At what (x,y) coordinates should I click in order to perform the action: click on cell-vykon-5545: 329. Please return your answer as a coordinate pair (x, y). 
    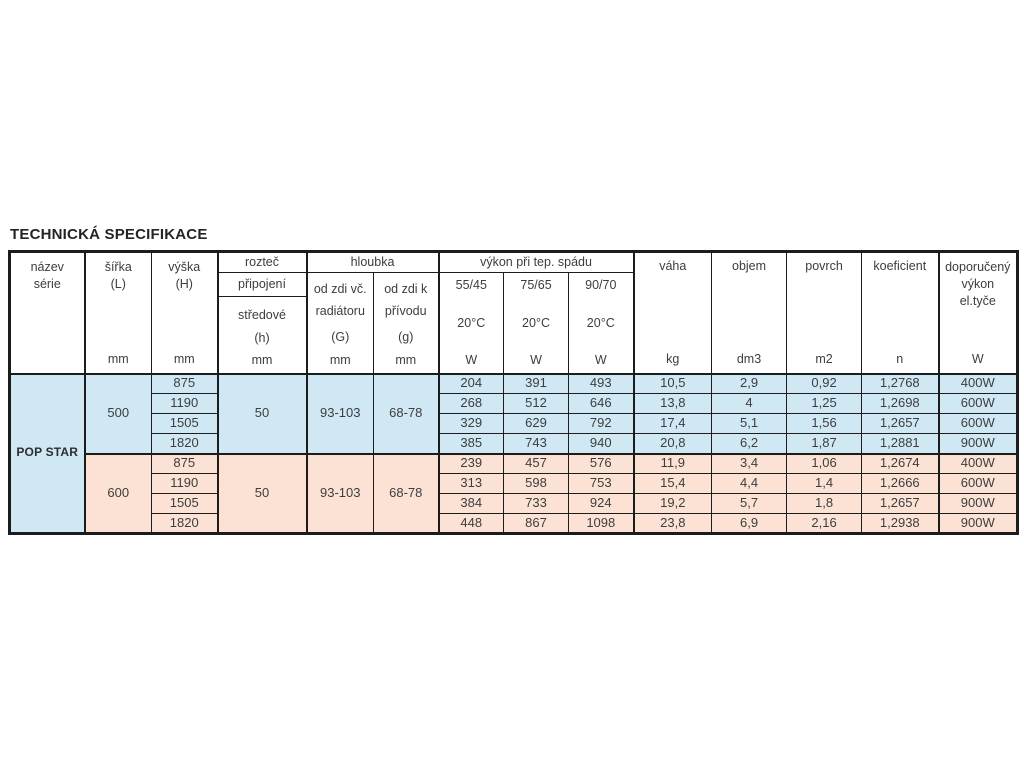
    Looking at the image, I should click on (471, 423).